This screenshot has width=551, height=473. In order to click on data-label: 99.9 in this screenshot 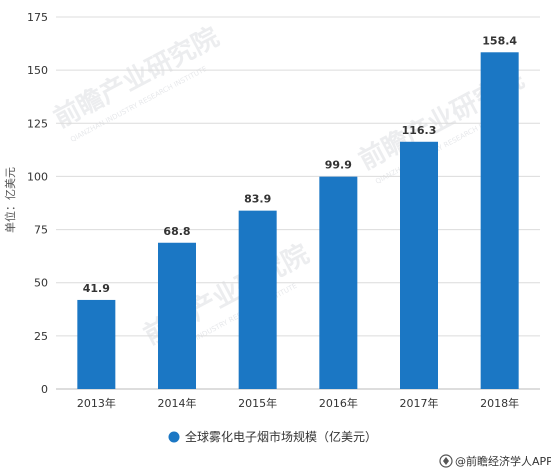, I will do `click(338, 165)`.